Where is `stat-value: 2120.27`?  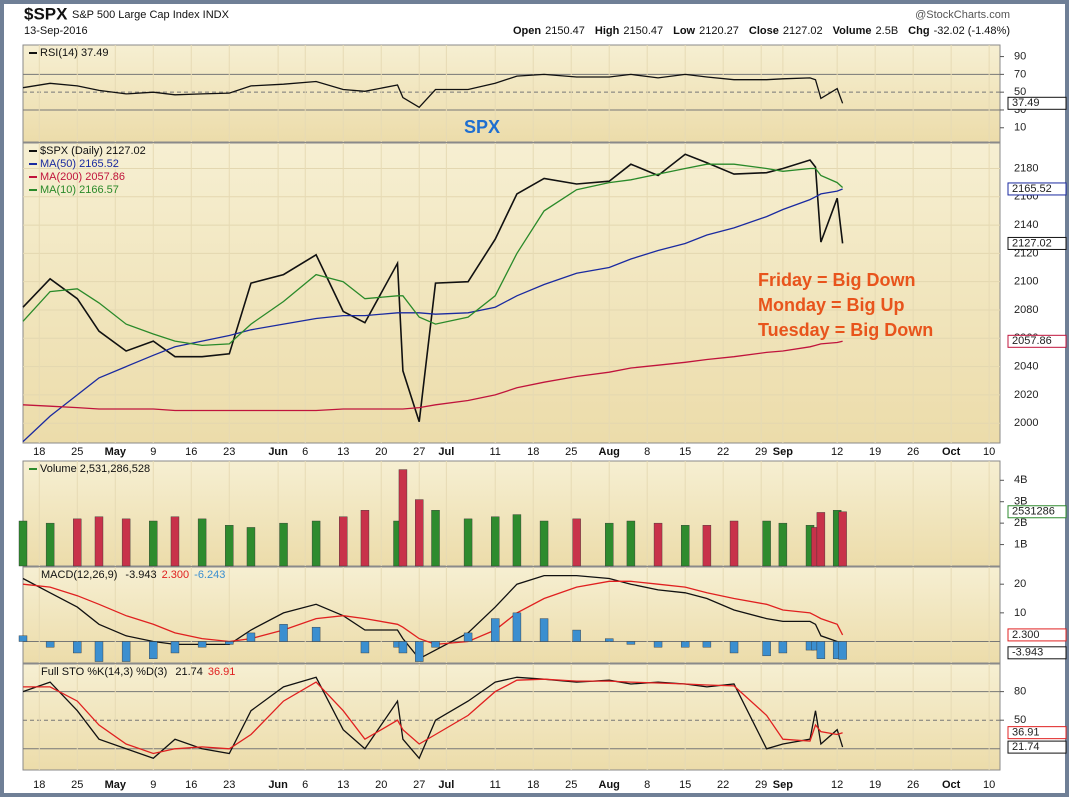 stat-value: 2120.27 is located at coordinates (719, 31).